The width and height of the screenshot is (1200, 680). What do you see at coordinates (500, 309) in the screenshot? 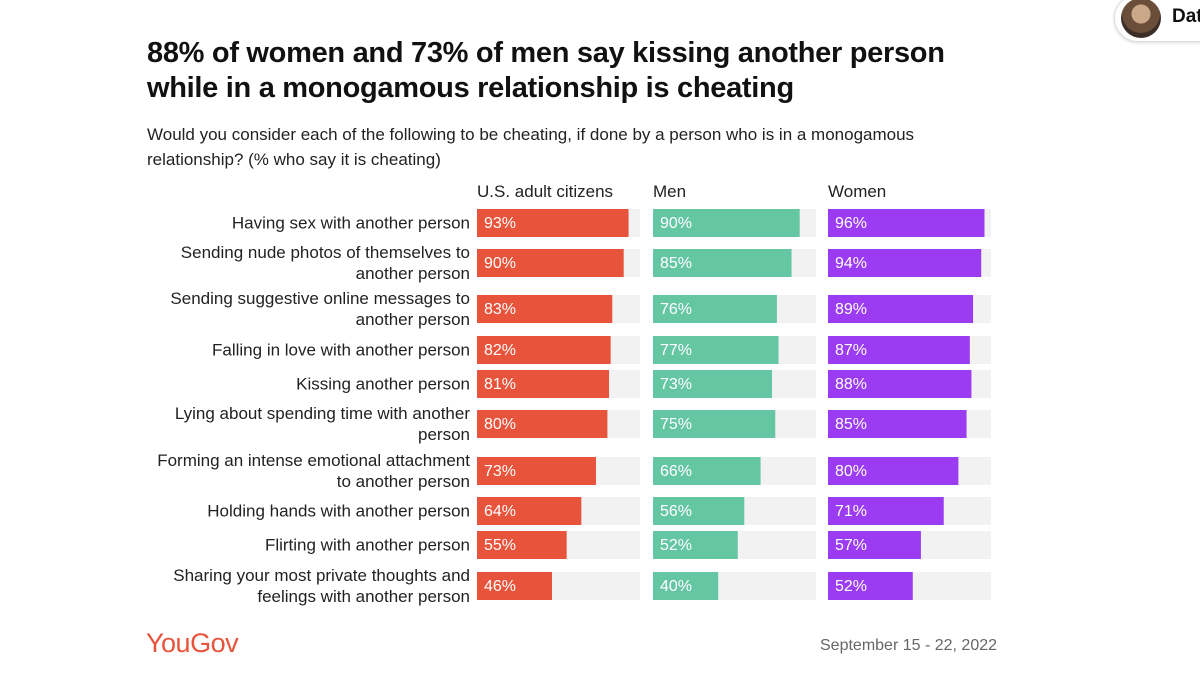
I see `data-label: 83%` at bounding box center [500, 309].